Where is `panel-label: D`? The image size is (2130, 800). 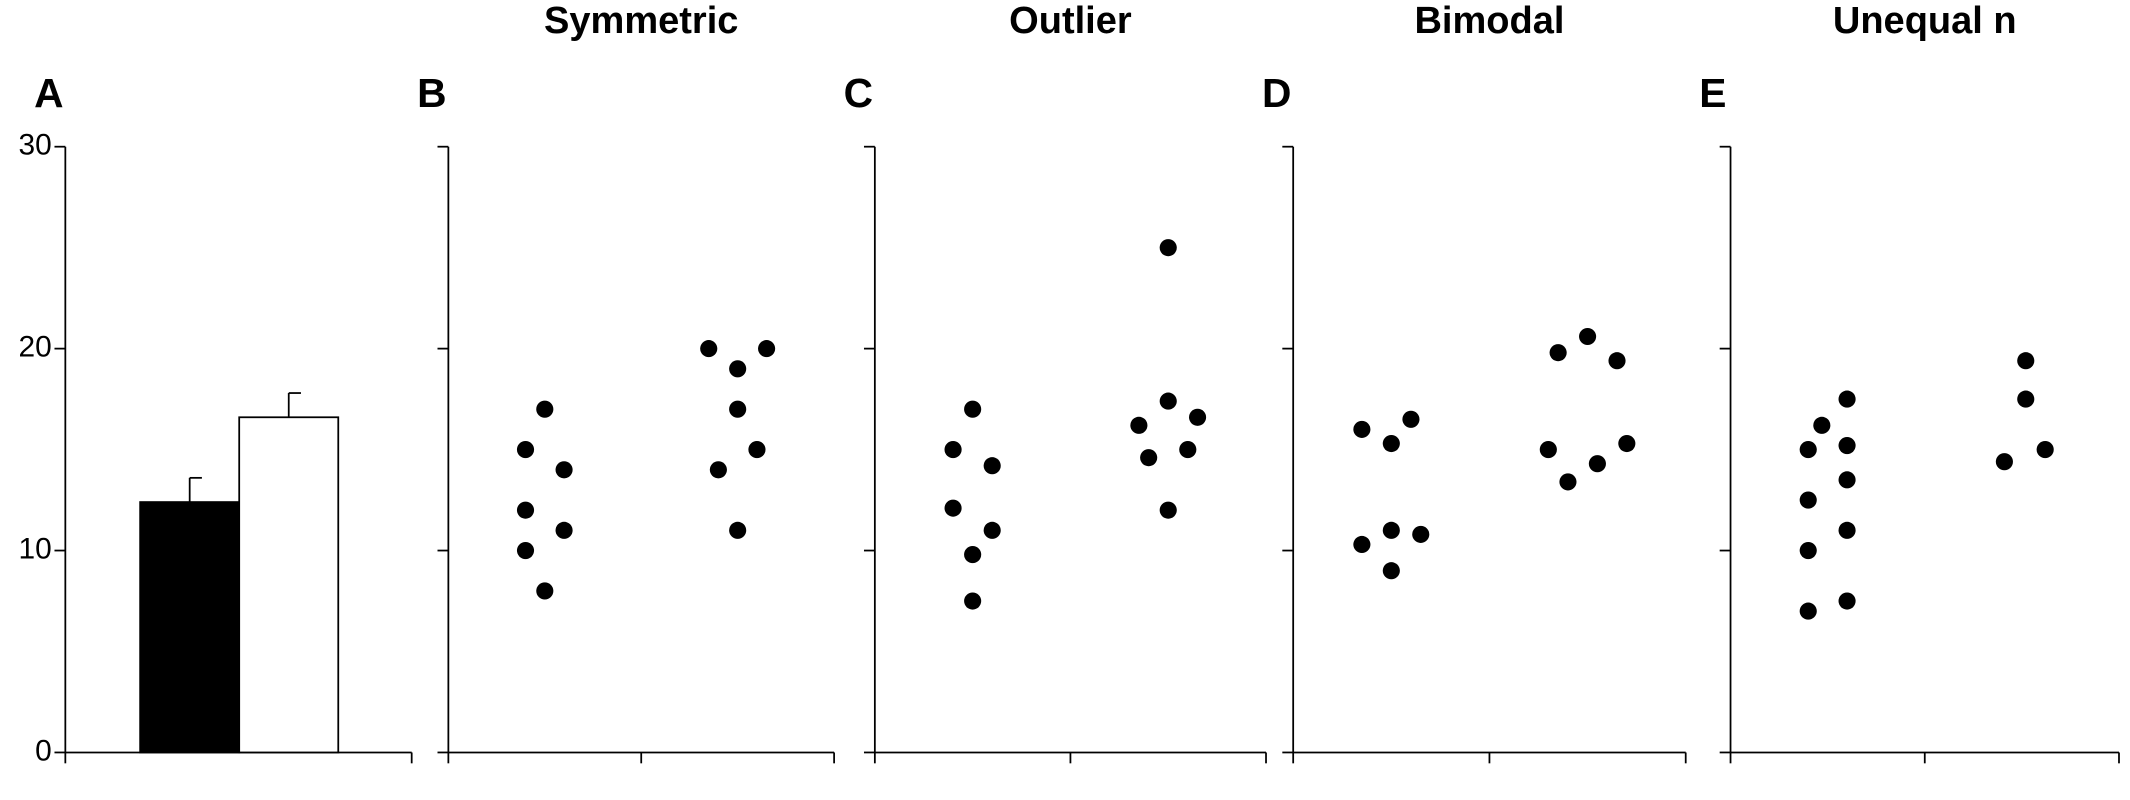 panel-label: D is located at coordinates (1276, 93).